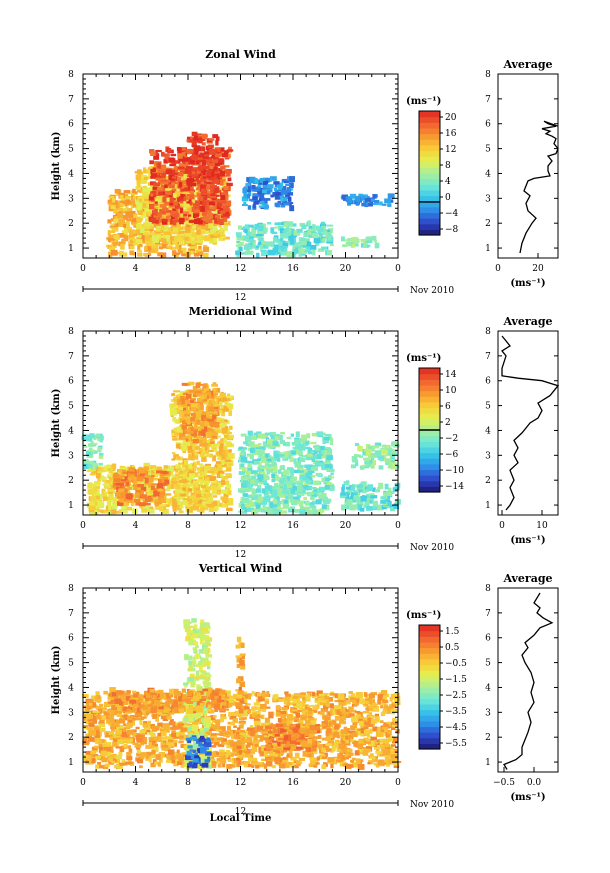 This screenshot has width=610, height=873. I want to click on colorbar-segment, so click(429, 114).